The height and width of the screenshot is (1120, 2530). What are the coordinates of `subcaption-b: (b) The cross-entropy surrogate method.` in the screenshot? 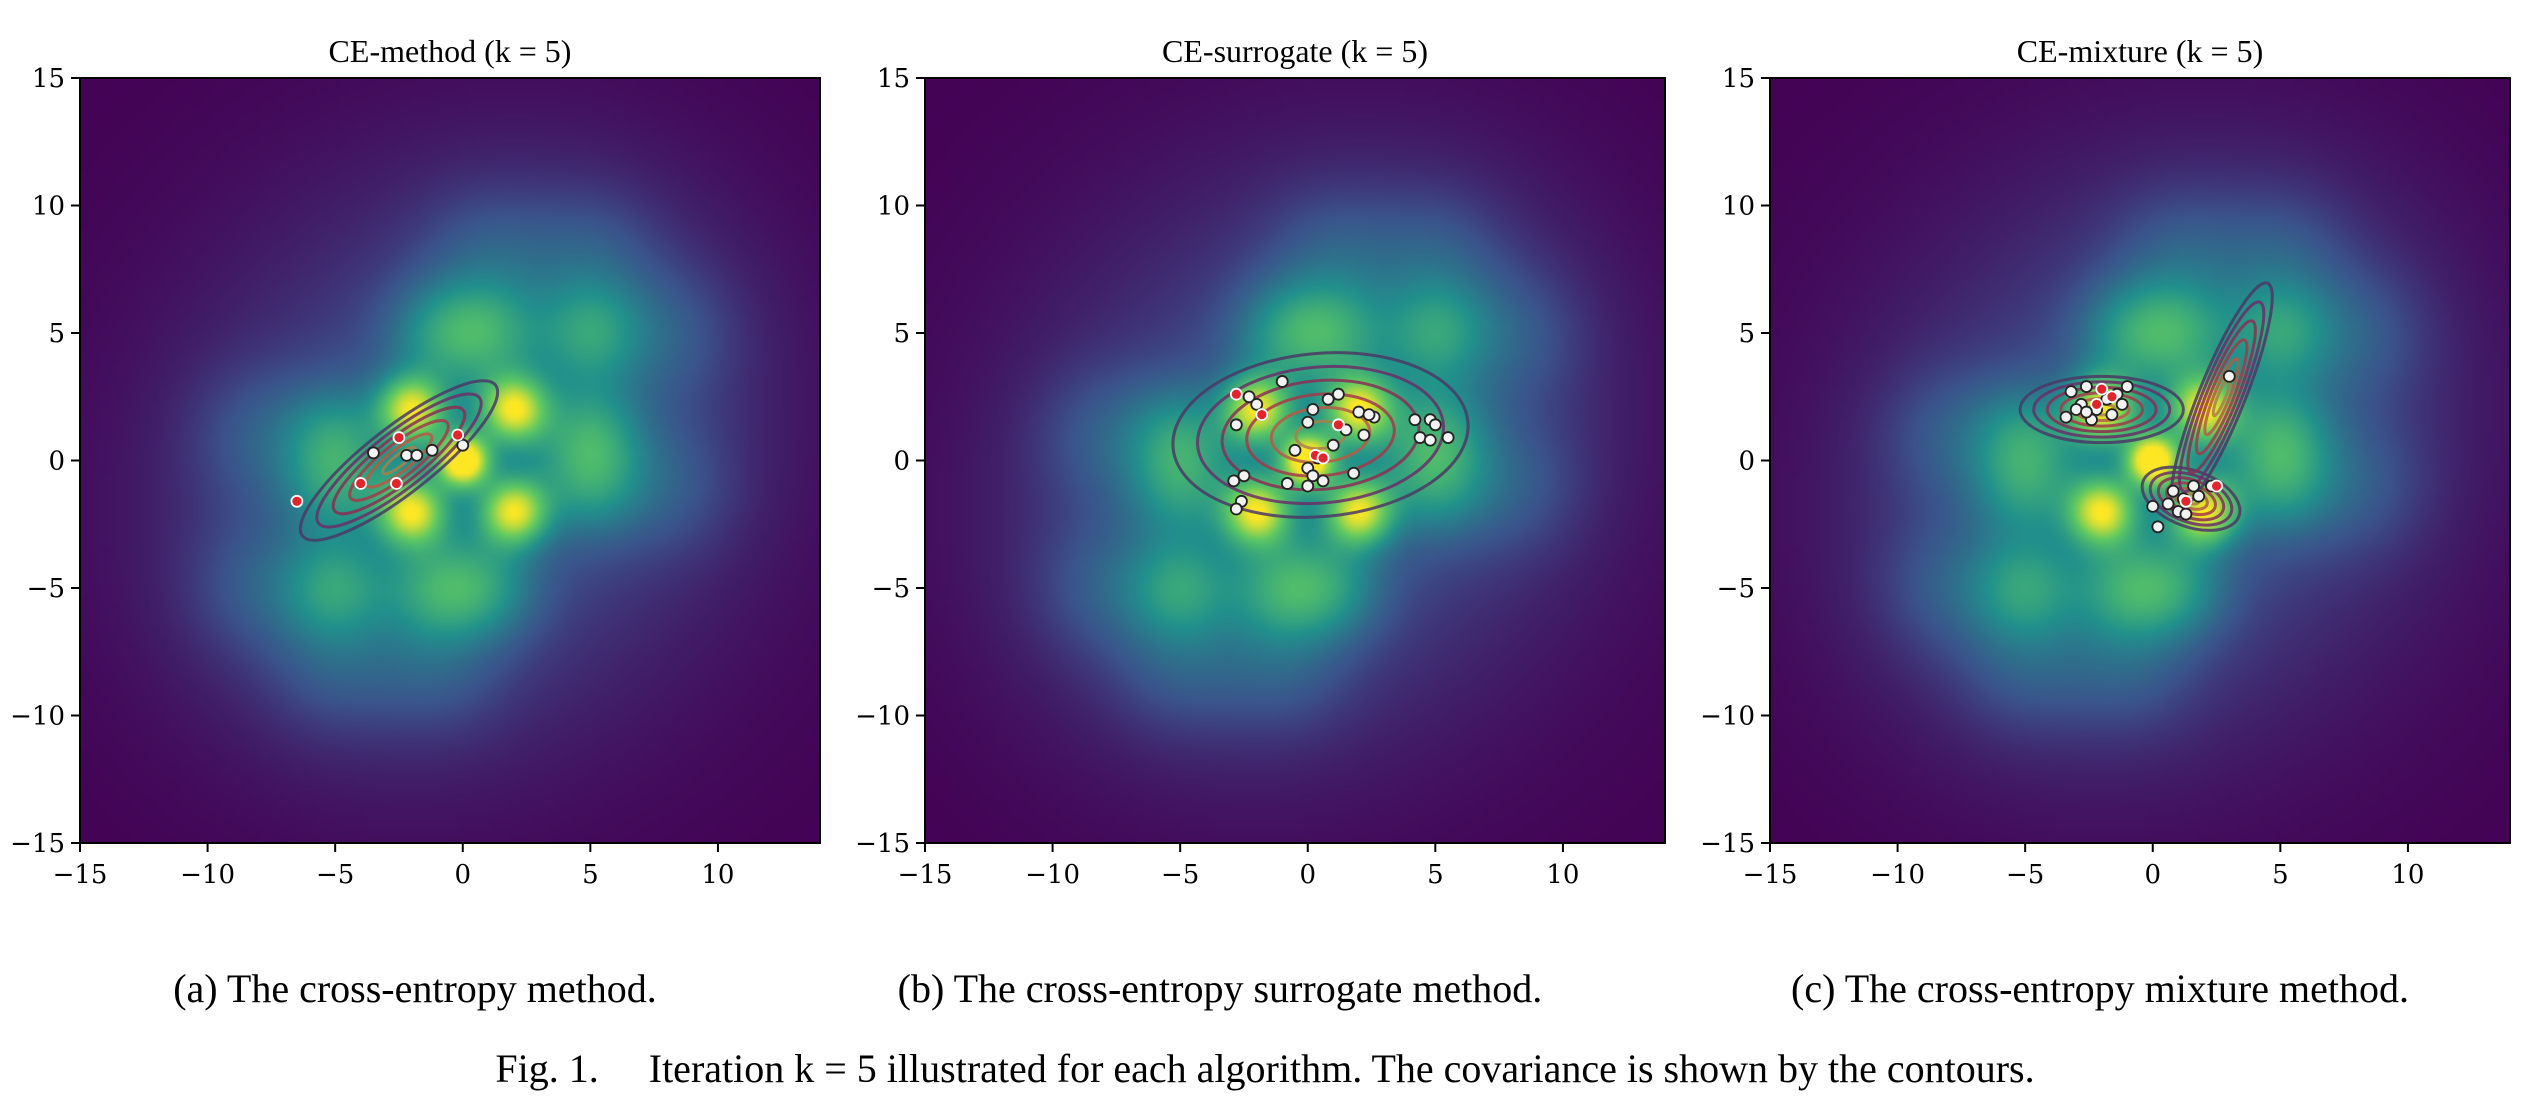 It's located at (1220, 988).